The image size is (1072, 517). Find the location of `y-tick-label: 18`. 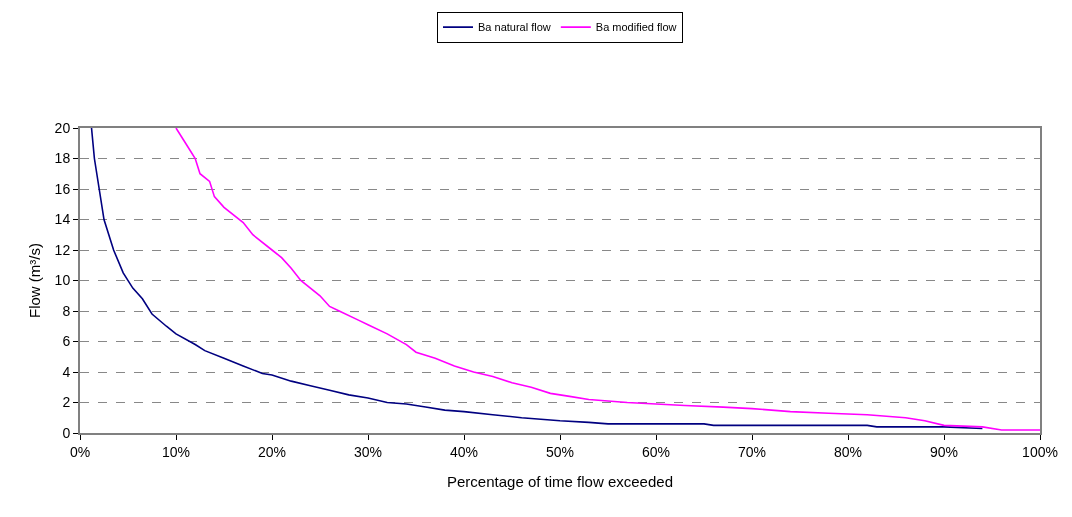

y-tick-label: 18 is located at coordinates (62, 158).